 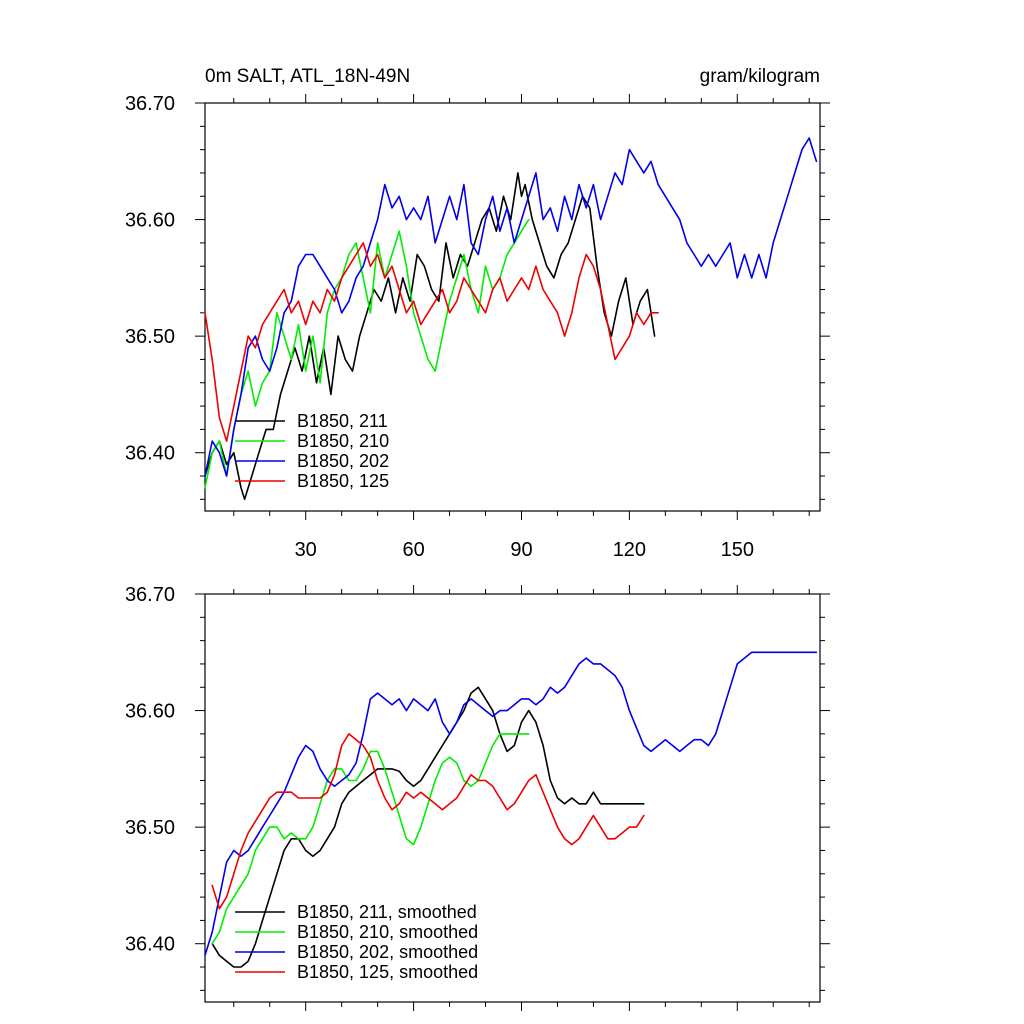 What do you see at coordinates (629, 550) in the screenshot?
I see `top-x-tick-label: 120` at bounding box center [629, 550].